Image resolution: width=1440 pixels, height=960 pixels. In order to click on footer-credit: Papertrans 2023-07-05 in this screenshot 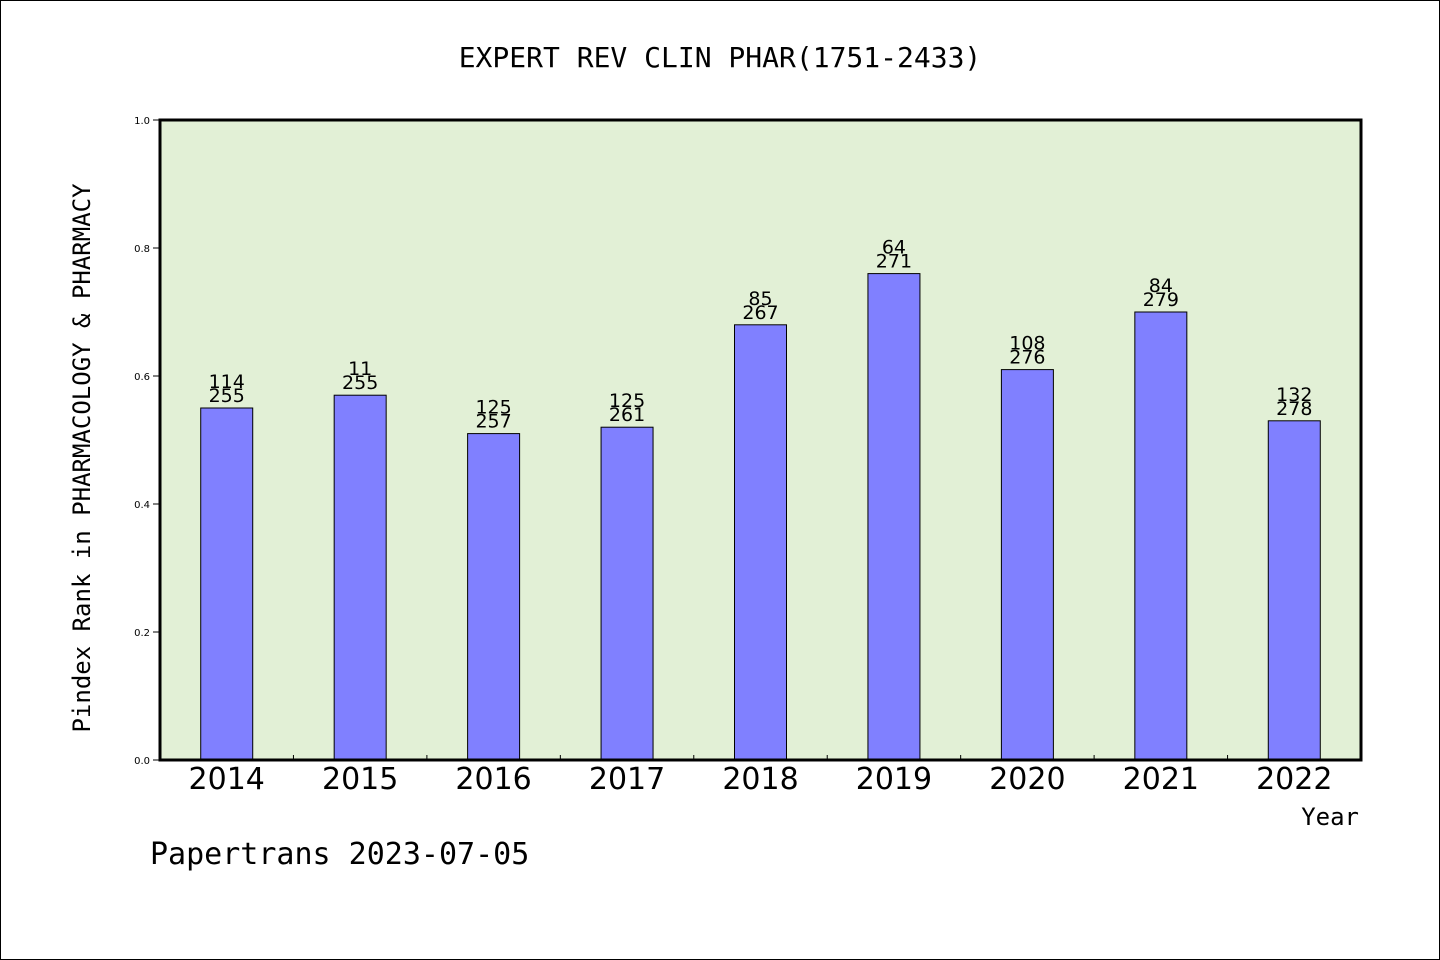, I will do `click(339, 854)`.